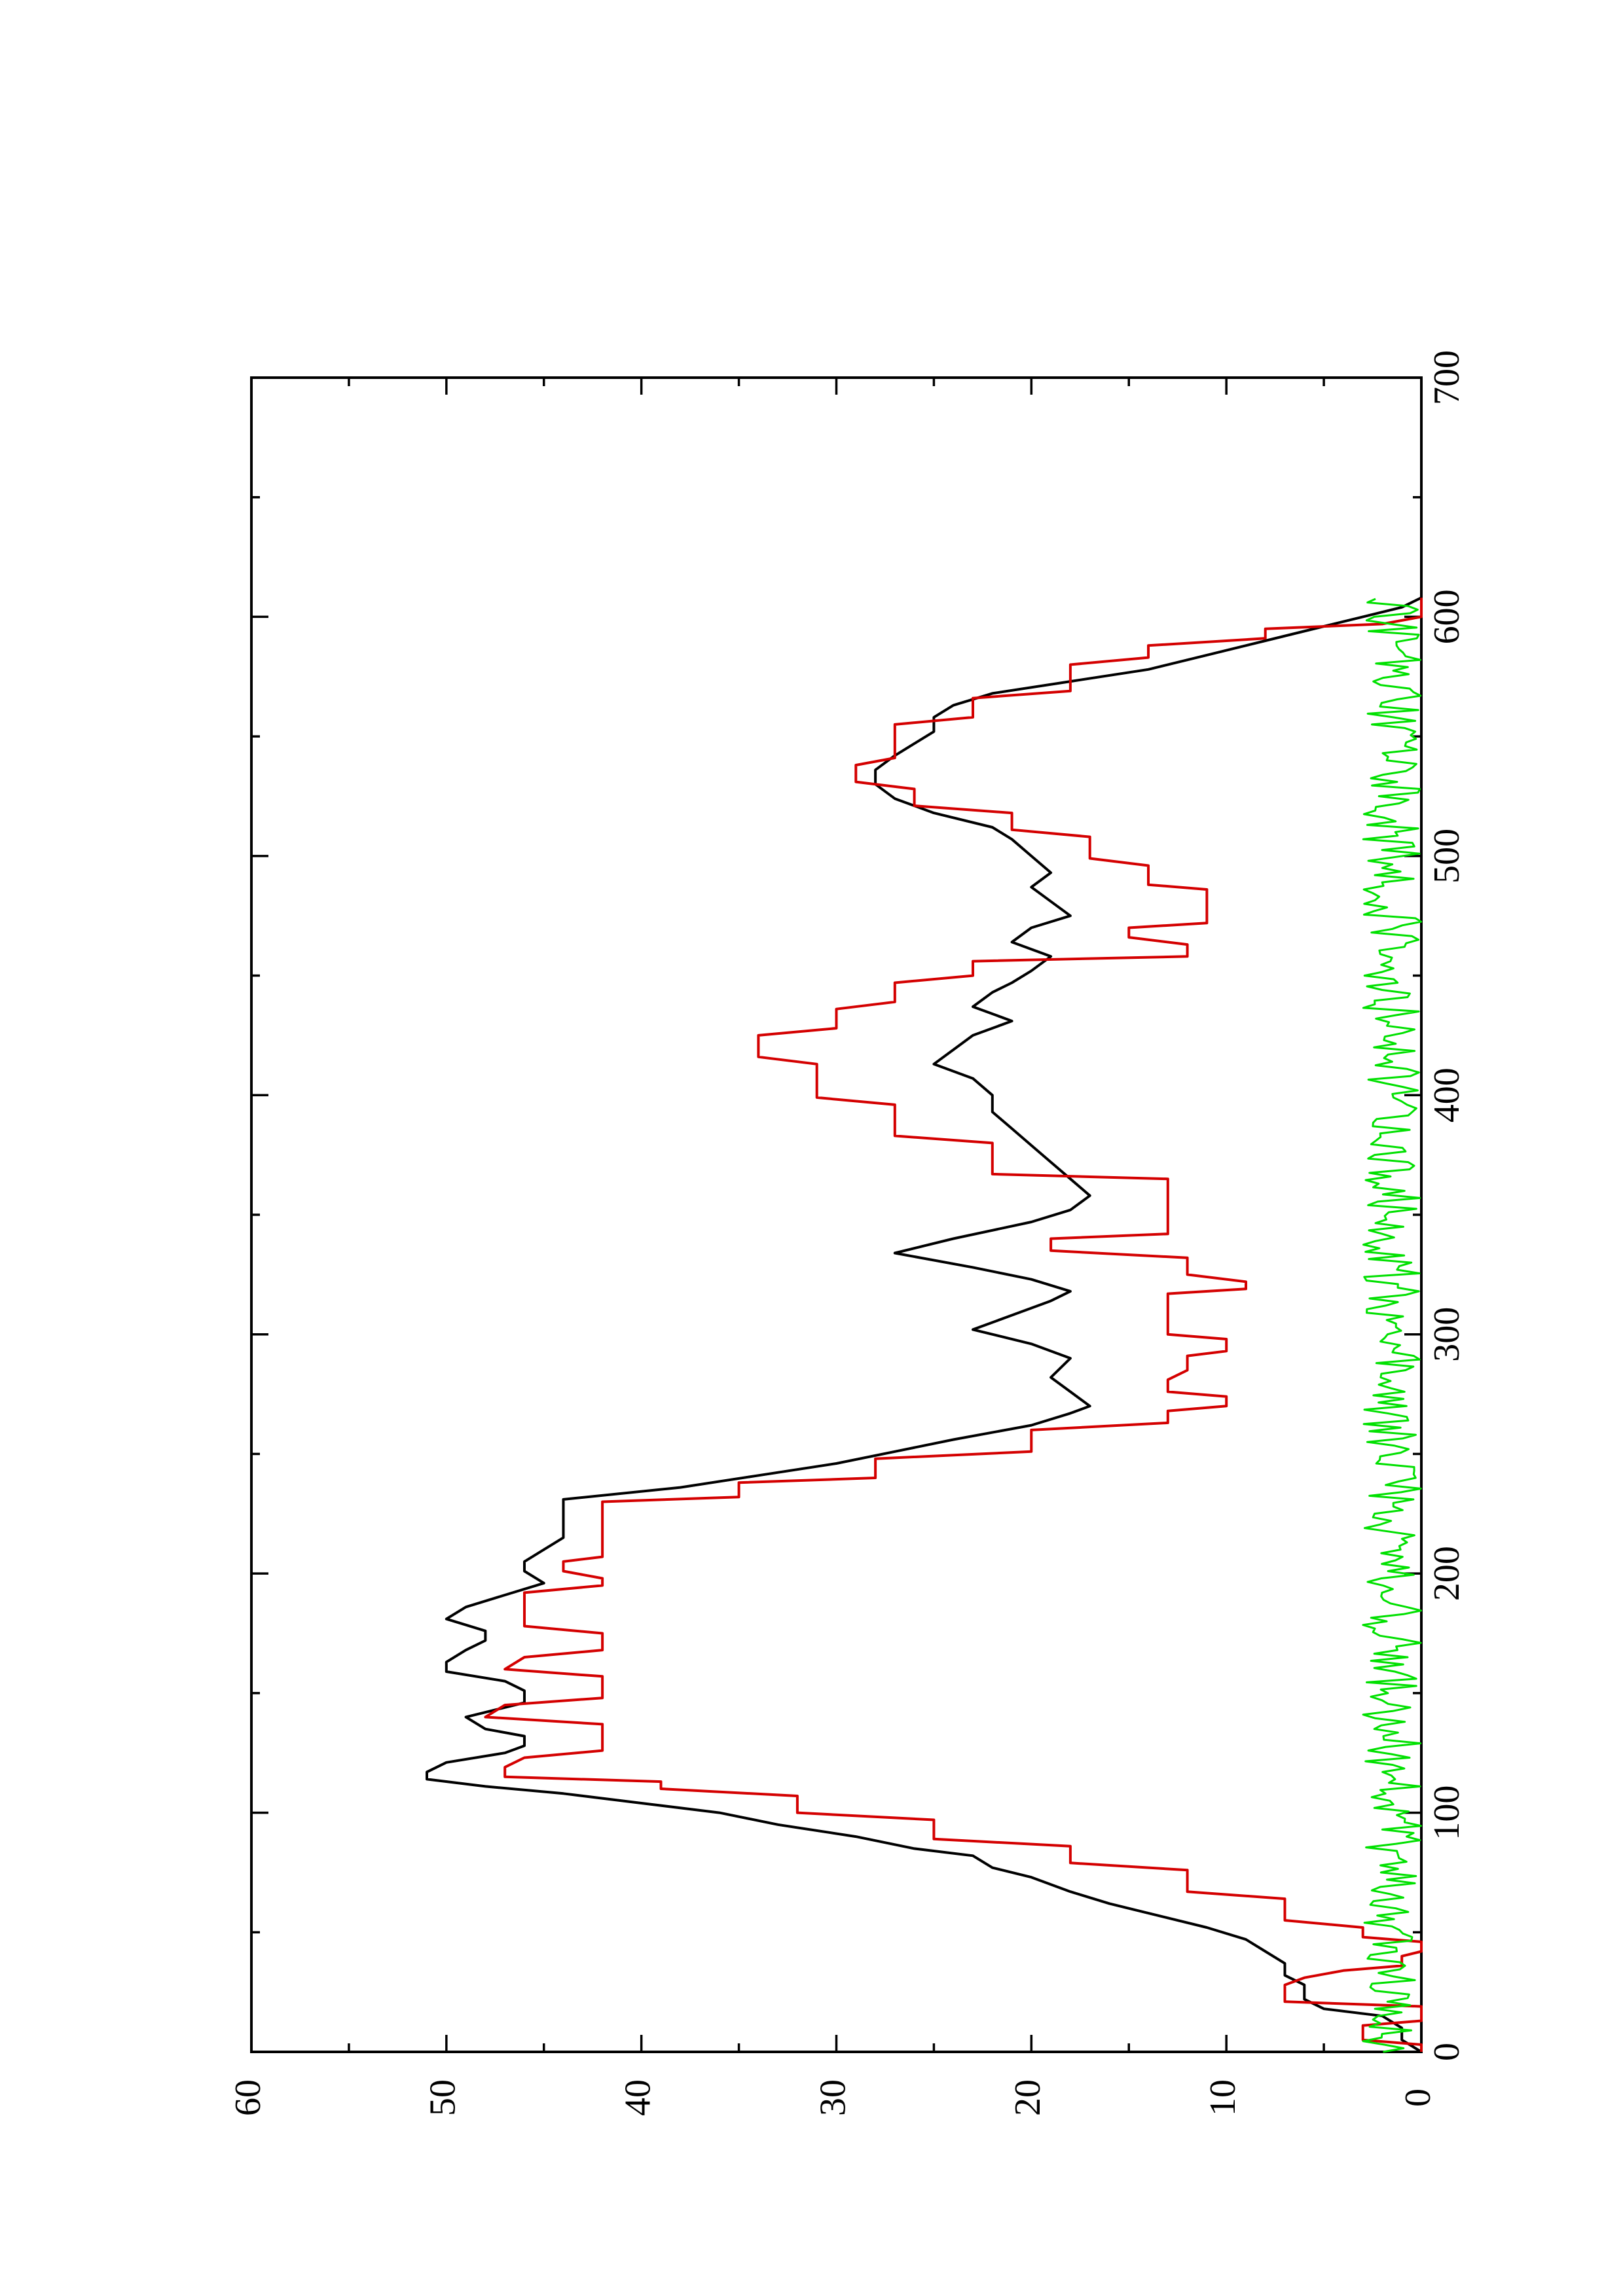 The height and width of the screenshot is (2296, 1623). I want to click on y-tick-label: 50, so click(443, 2097).